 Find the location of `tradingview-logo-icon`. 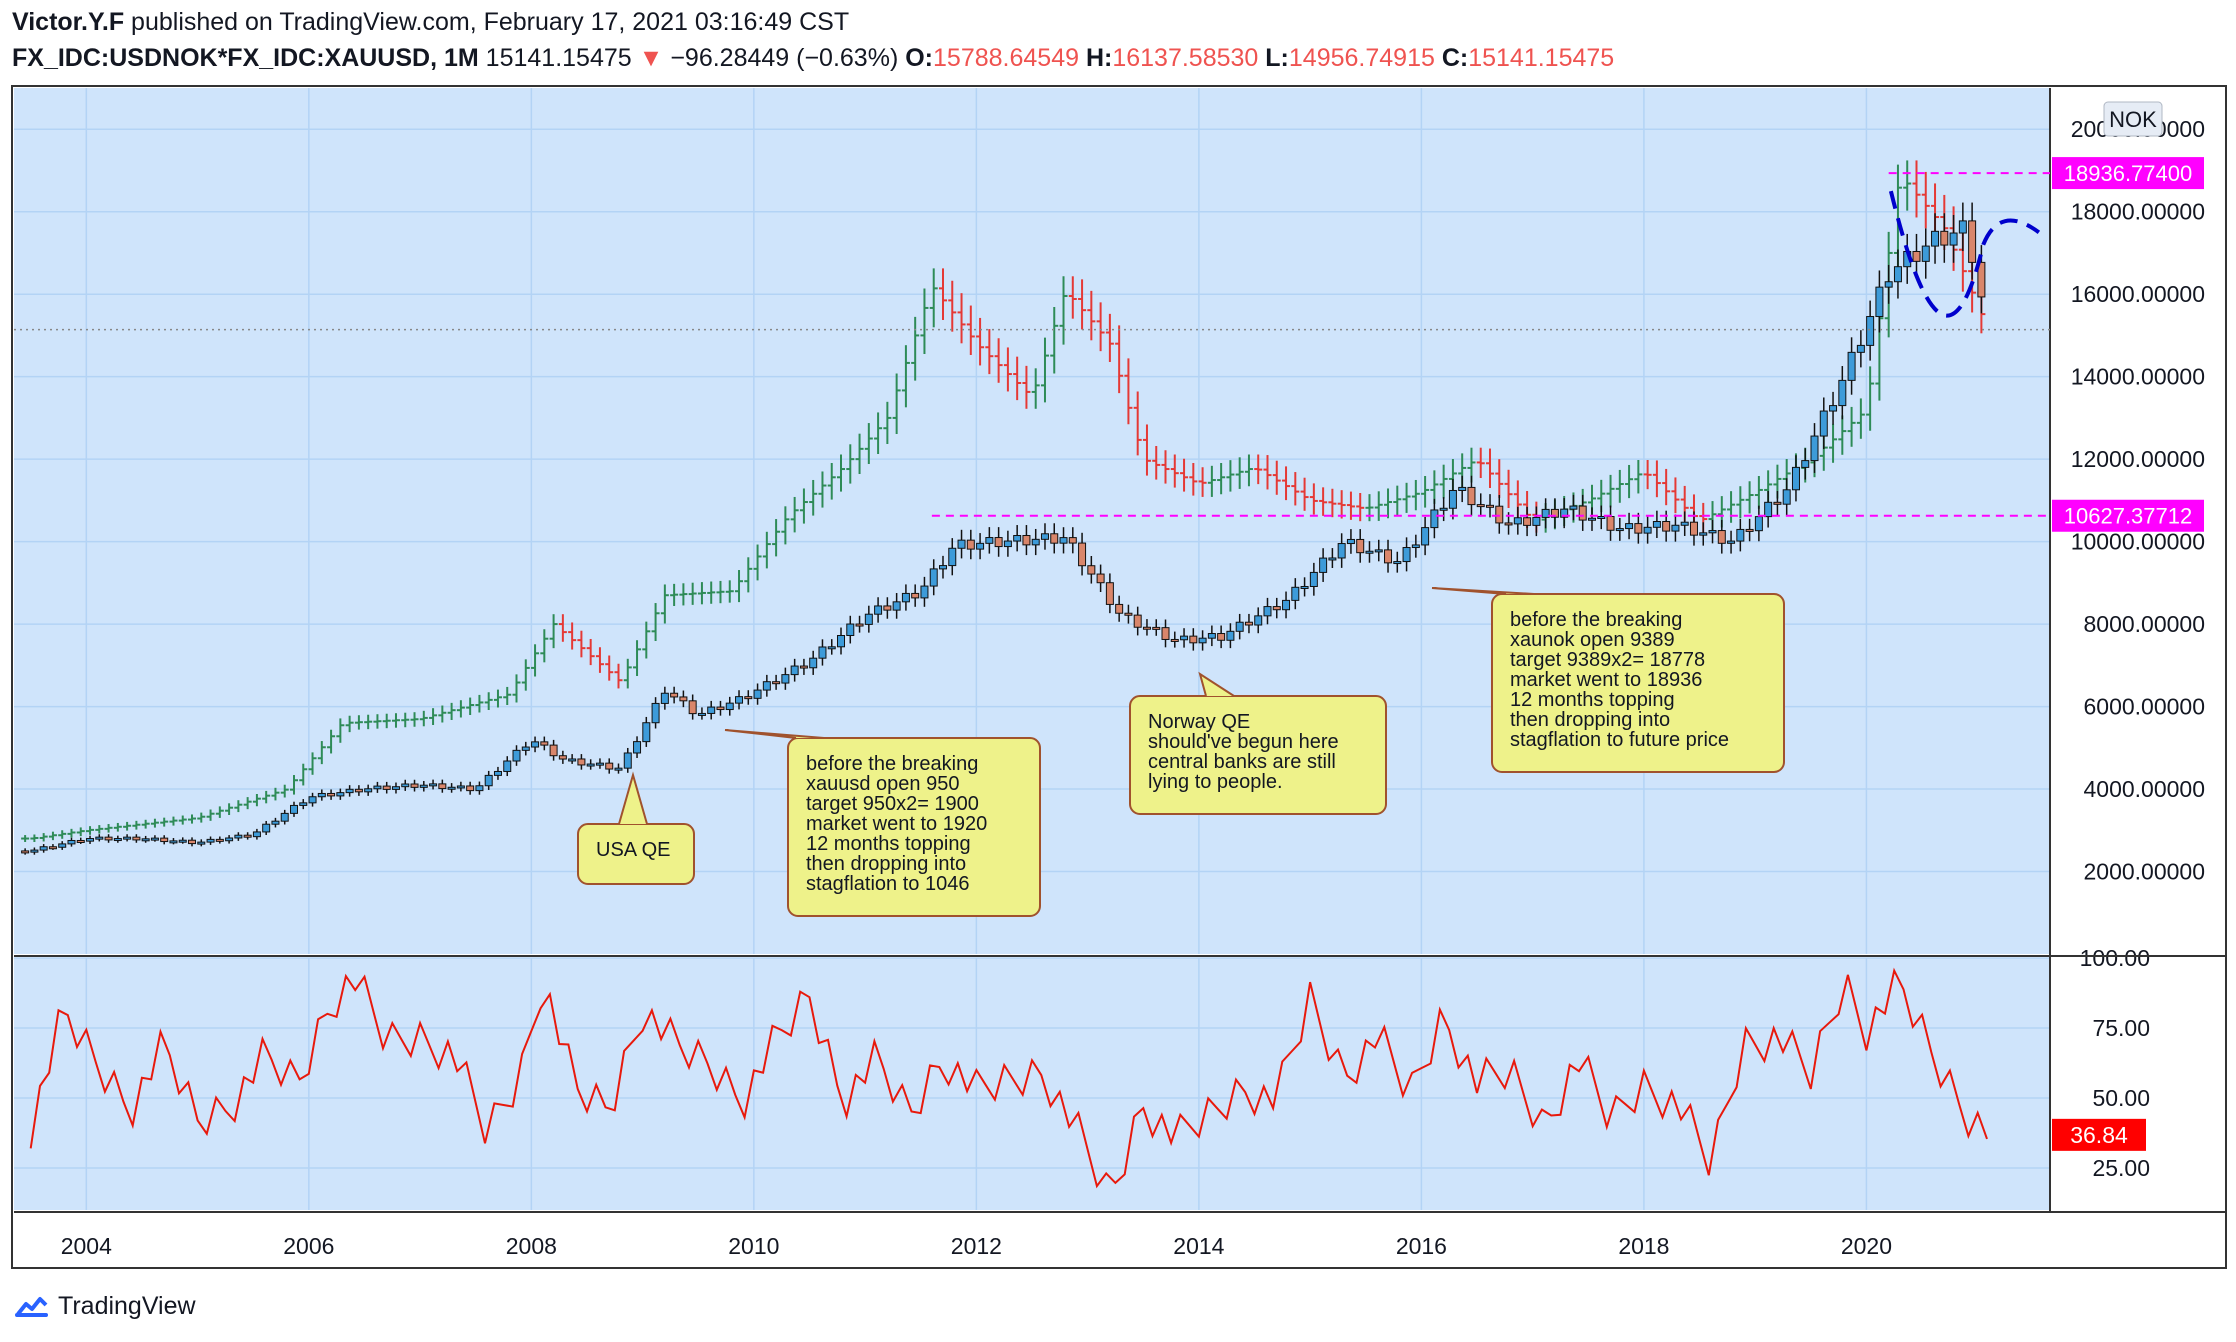

tradingview-logo-icon is located at coordinates (31, 1306).